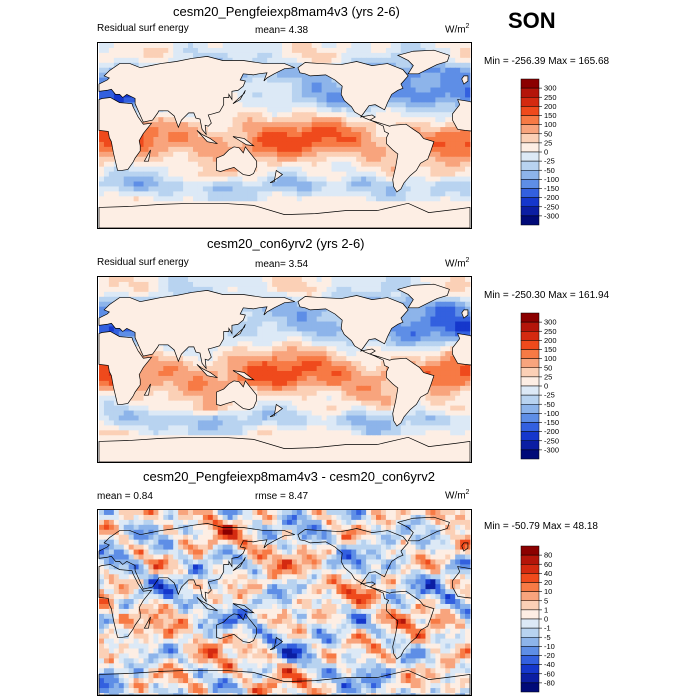 The image size is (700, 700). What do you see at coordinates (550, 97) in the screenshot?
I see `colorbar-tick-label: 250` at bounding box center [550, 97].